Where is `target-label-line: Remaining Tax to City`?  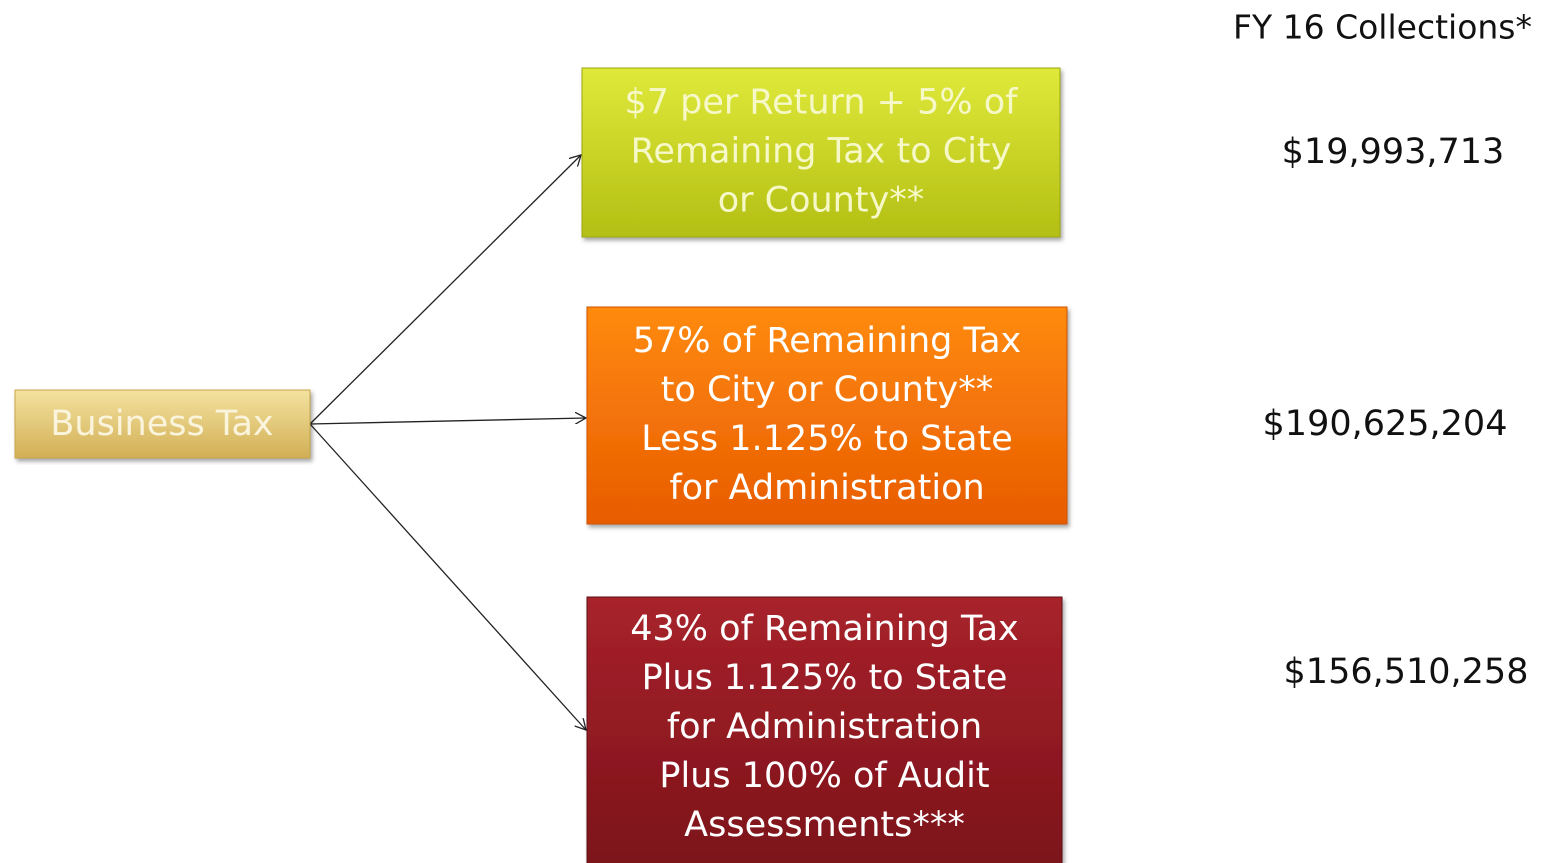
target-label-line: Remaining Tax to City is located at coordinates (821, 152).